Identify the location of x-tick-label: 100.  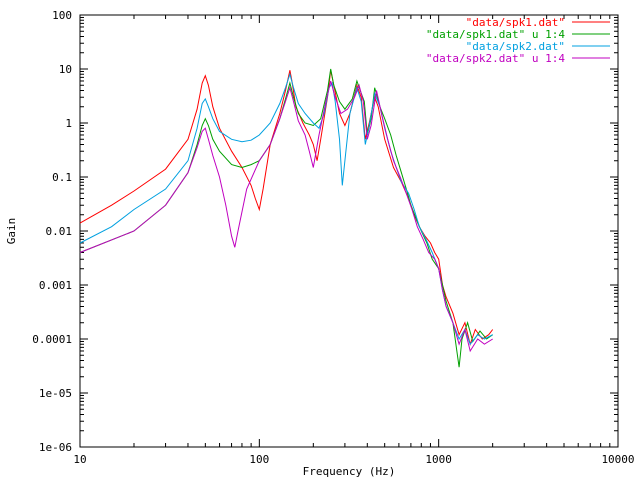
(259, 459).